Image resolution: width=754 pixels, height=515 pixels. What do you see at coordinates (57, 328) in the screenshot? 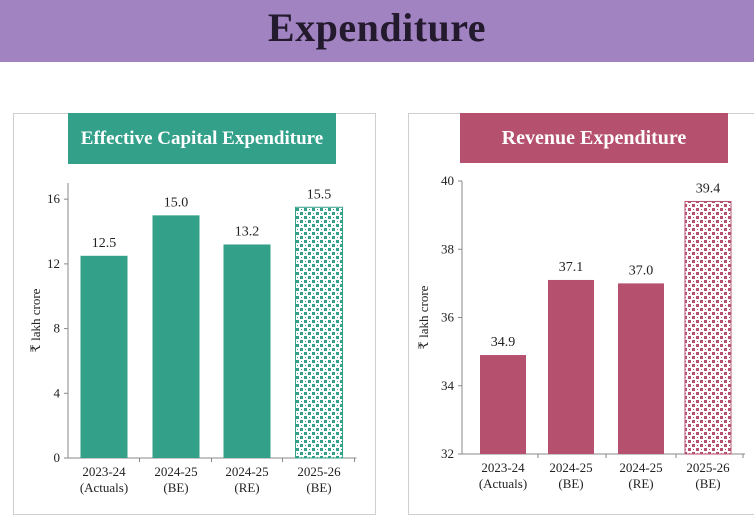
I see `capital-y-tick-label: 8` at bounding box center [57, 328].